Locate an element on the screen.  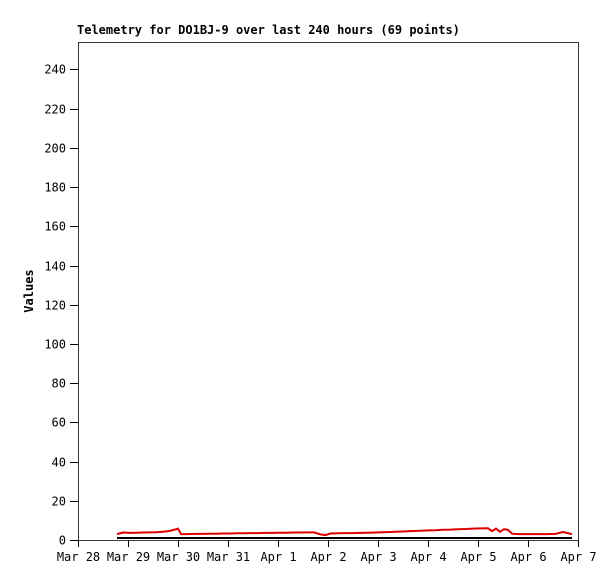
y-tick-label: 240 is located at coordinates (55, 70).